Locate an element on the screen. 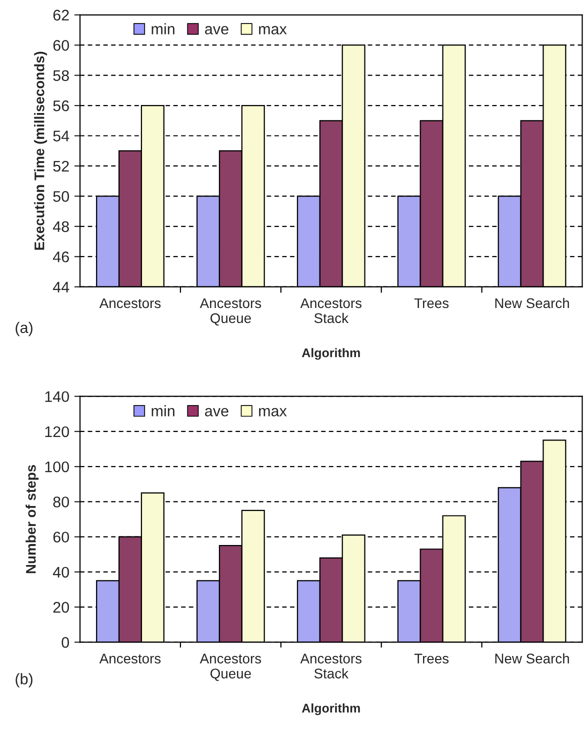 The height and width of the screenshot is (745, 584). y-tick-label: 62 is located at coordinates (61, 15).